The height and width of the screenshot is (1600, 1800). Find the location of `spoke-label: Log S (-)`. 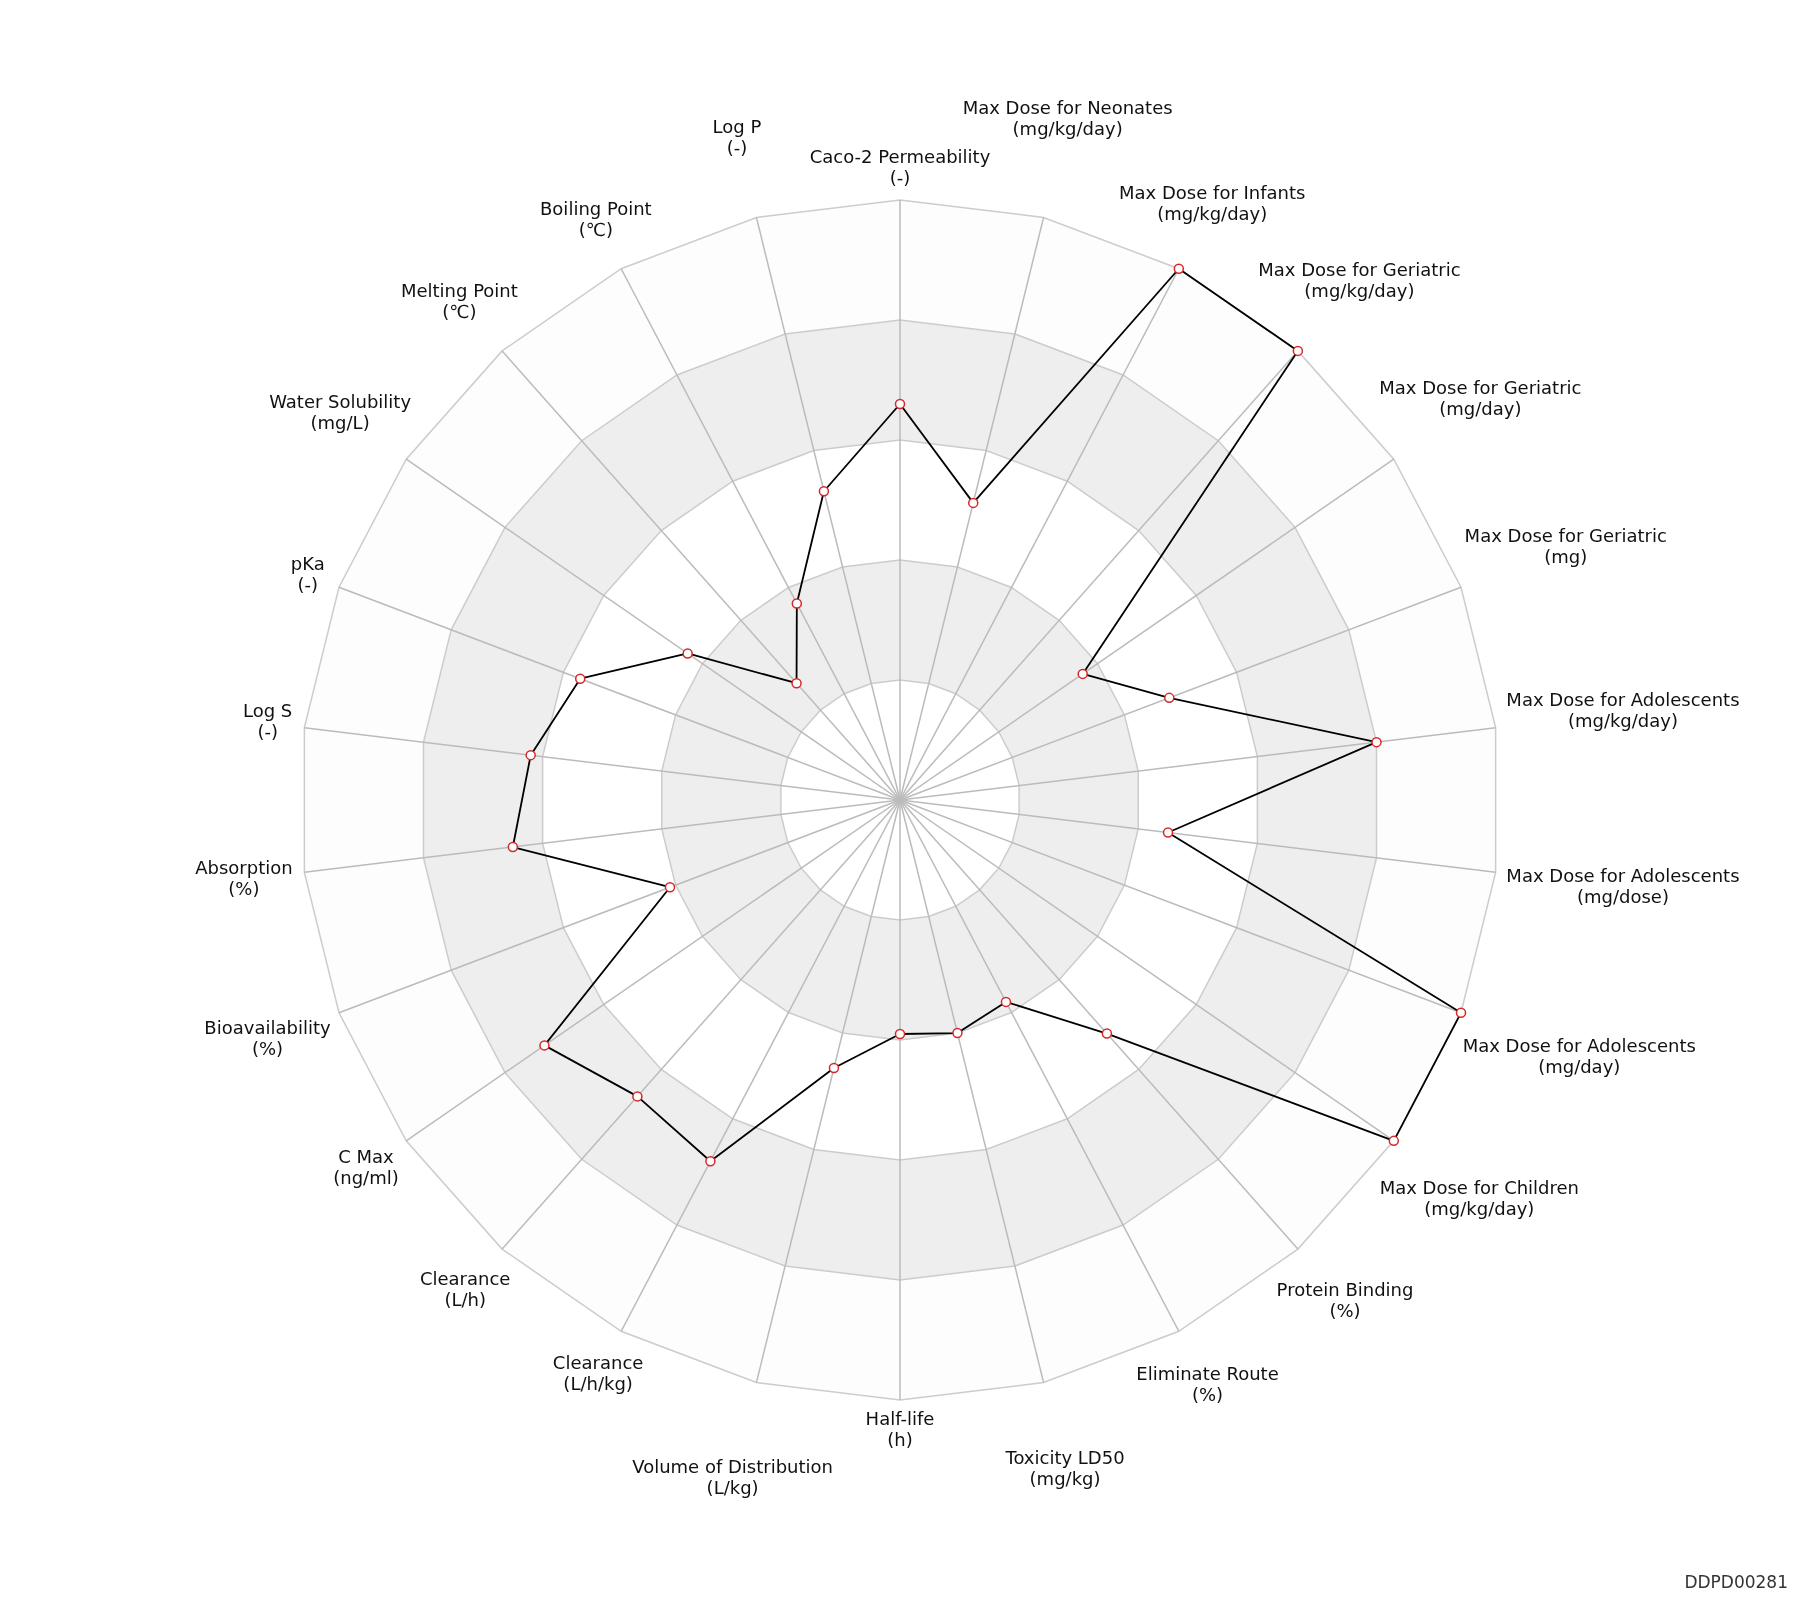

spoke-label: Log S (-) is located at coordinates (267, 721).